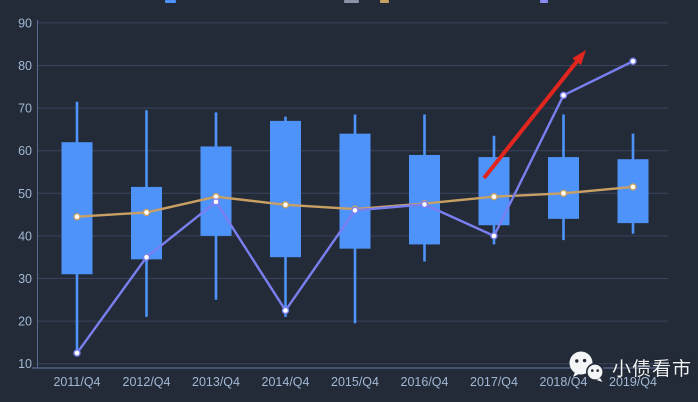 Image resolution: width=698 pixels, height=402 pixels. Describe the element at coordinates (25, 194) in the screenshot. I see `y-tick-label: 50` at that location.